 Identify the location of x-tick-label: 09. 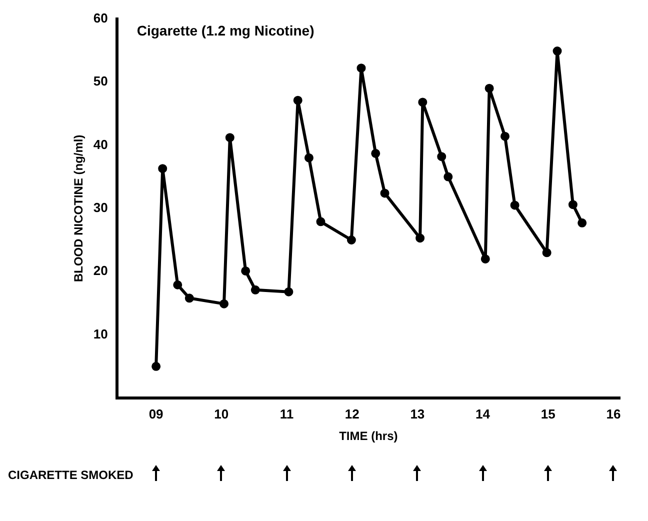
(156, 414).